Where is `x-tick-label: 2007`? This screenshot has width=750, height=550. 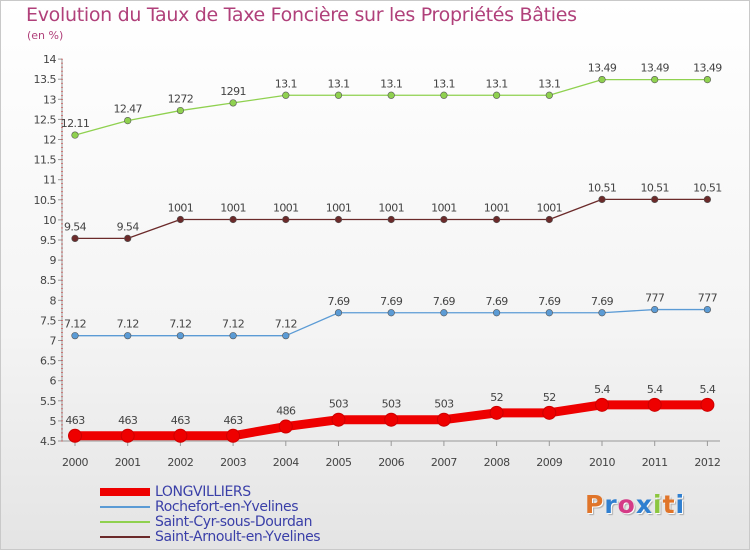
x-tick-label: 2007 is located at coordinates (444, 462).